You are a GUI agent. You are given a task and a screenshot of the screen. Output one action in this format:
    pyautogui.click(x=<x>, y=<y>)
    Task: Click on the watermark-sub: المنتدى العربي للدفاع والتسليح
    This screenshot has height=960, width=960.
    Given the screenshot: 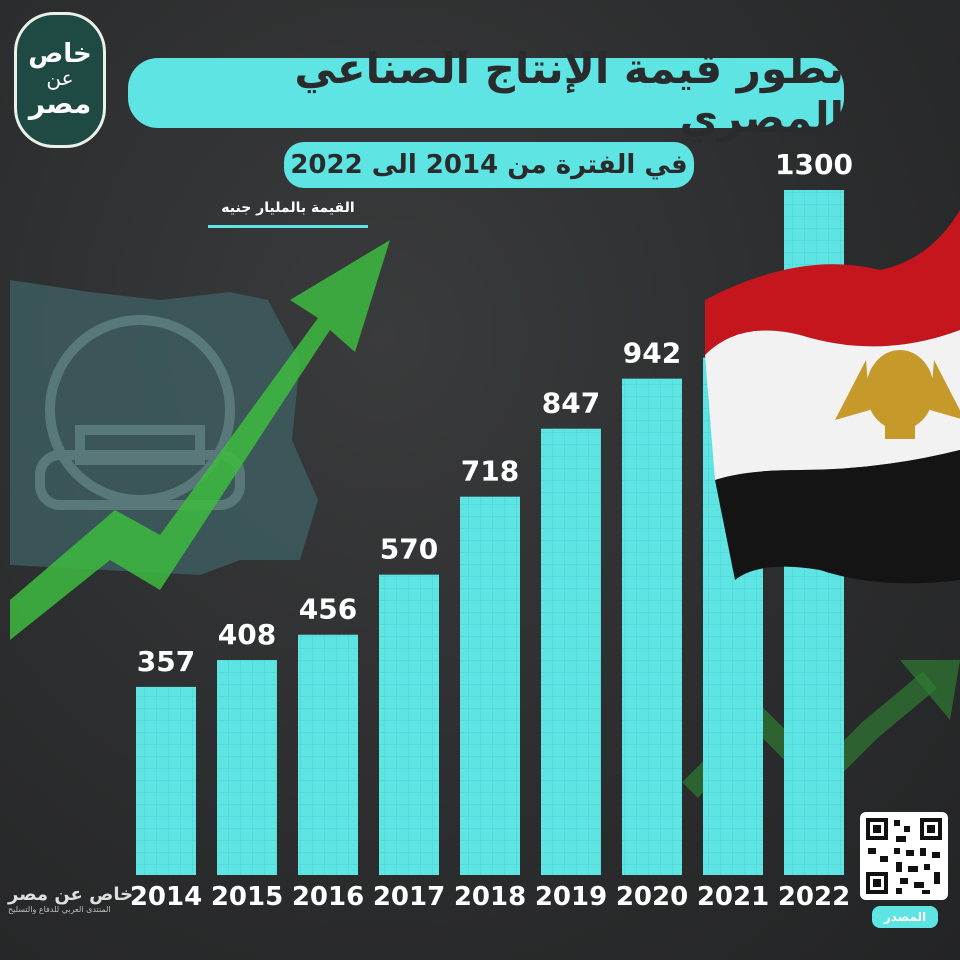 What is the action you would take?
    pyautogui.click(x=59, y=909)
    